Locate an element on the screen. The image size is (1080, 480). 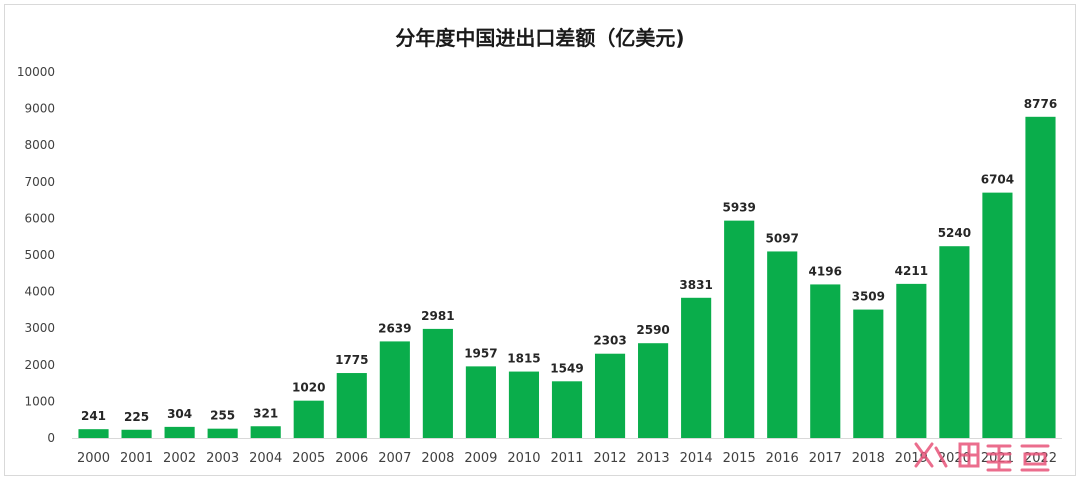
x-tick-label: 2018 is located at coordinates (868, 458).